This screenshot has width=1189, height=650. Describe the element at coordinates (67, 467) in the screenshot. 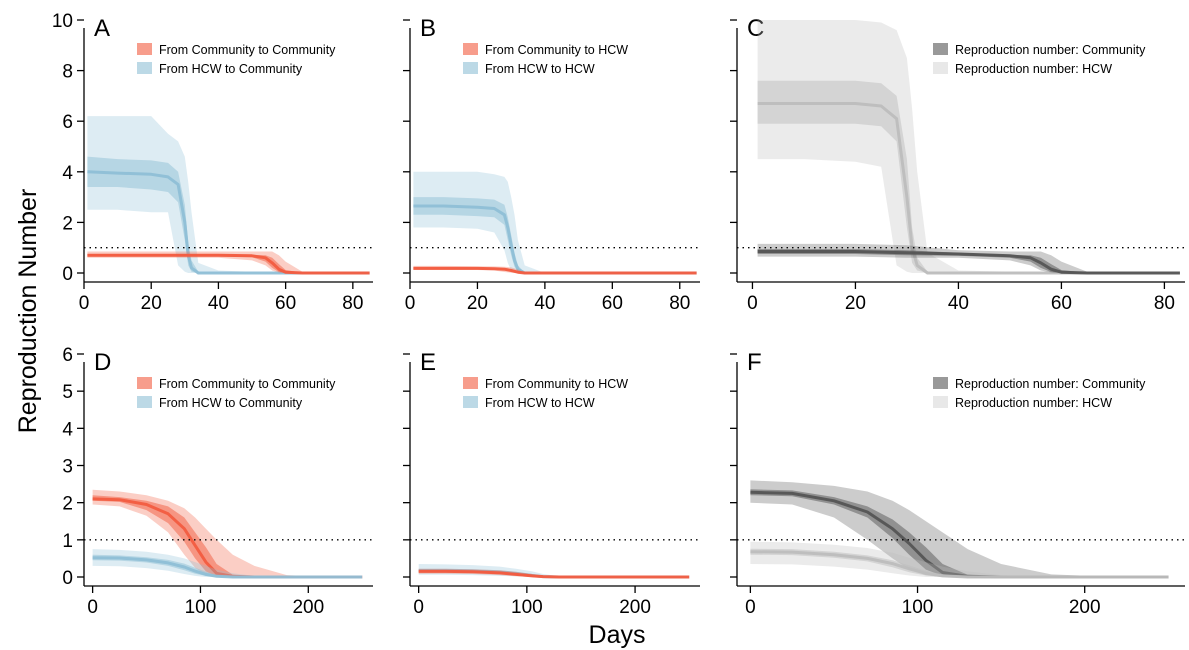

I see `y-tick-label: 3` at that location.